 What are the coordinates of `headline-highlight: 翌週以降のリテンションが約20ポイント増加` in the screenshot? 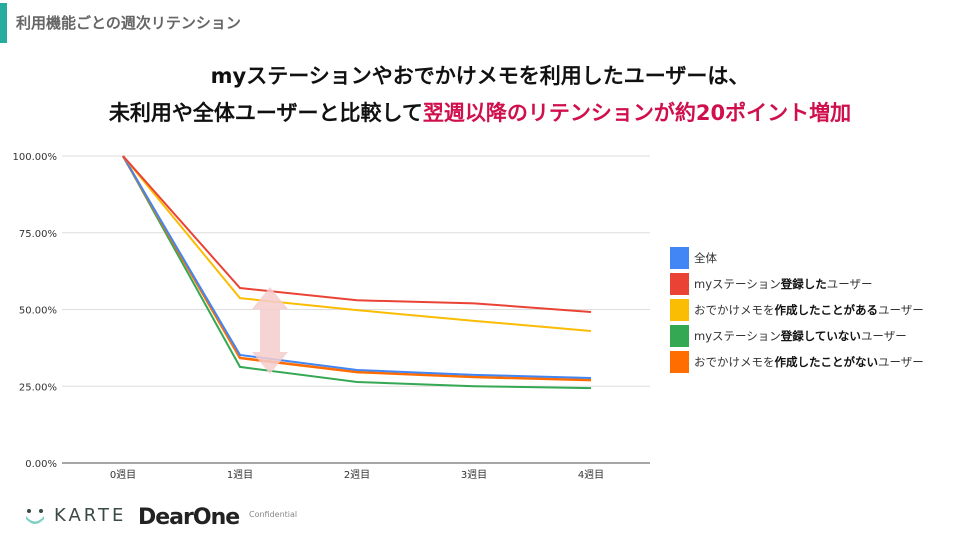 It's located at (637, 113).